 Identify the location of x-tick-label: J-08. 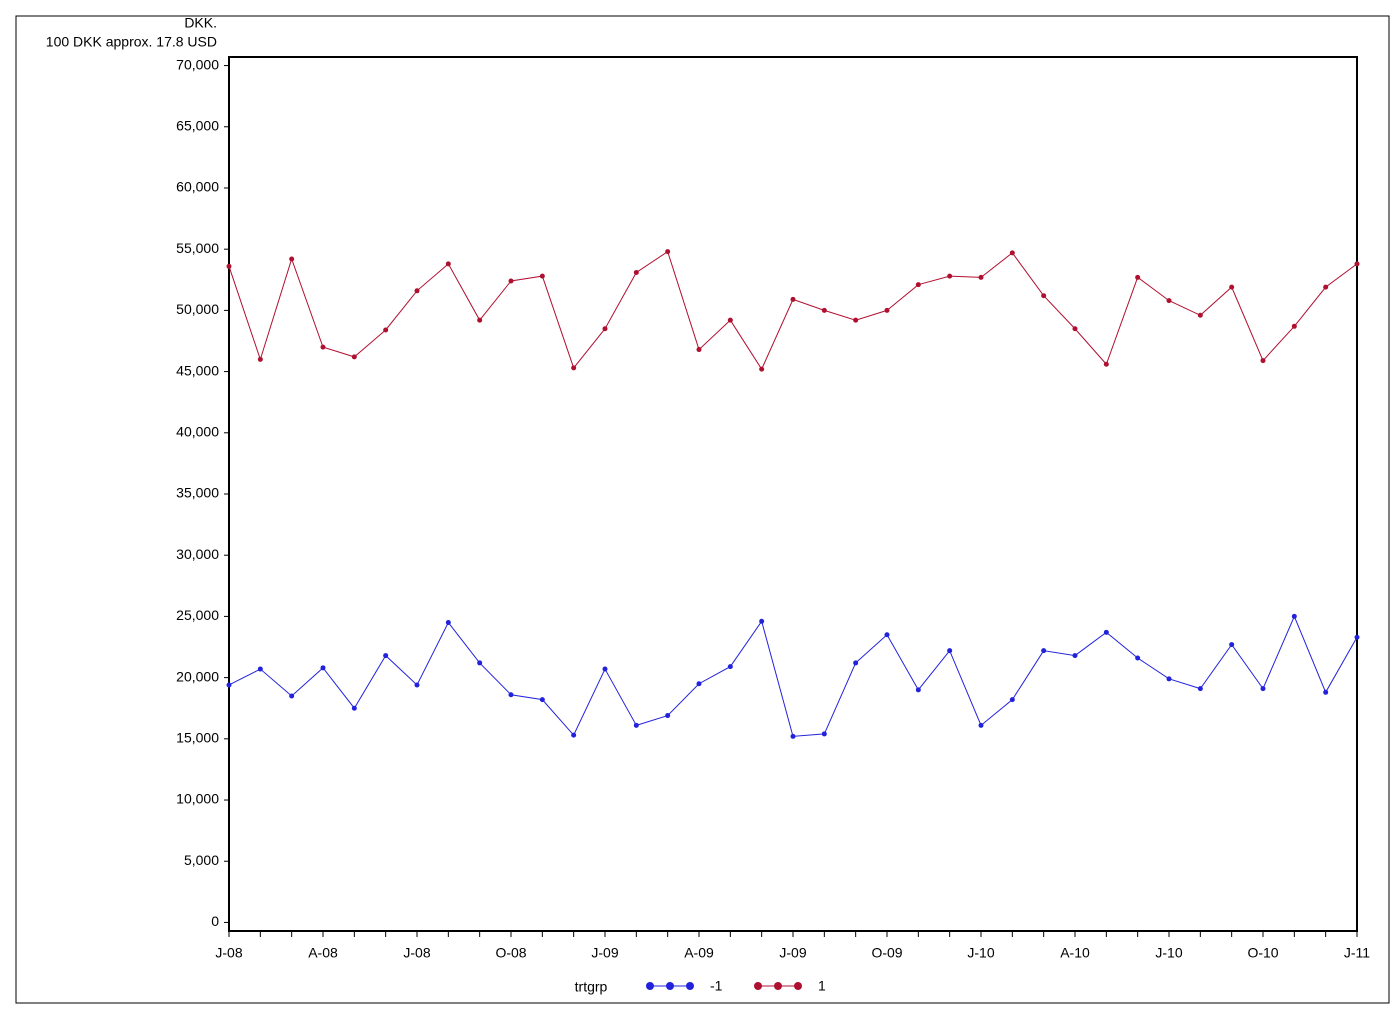
(228, 953).